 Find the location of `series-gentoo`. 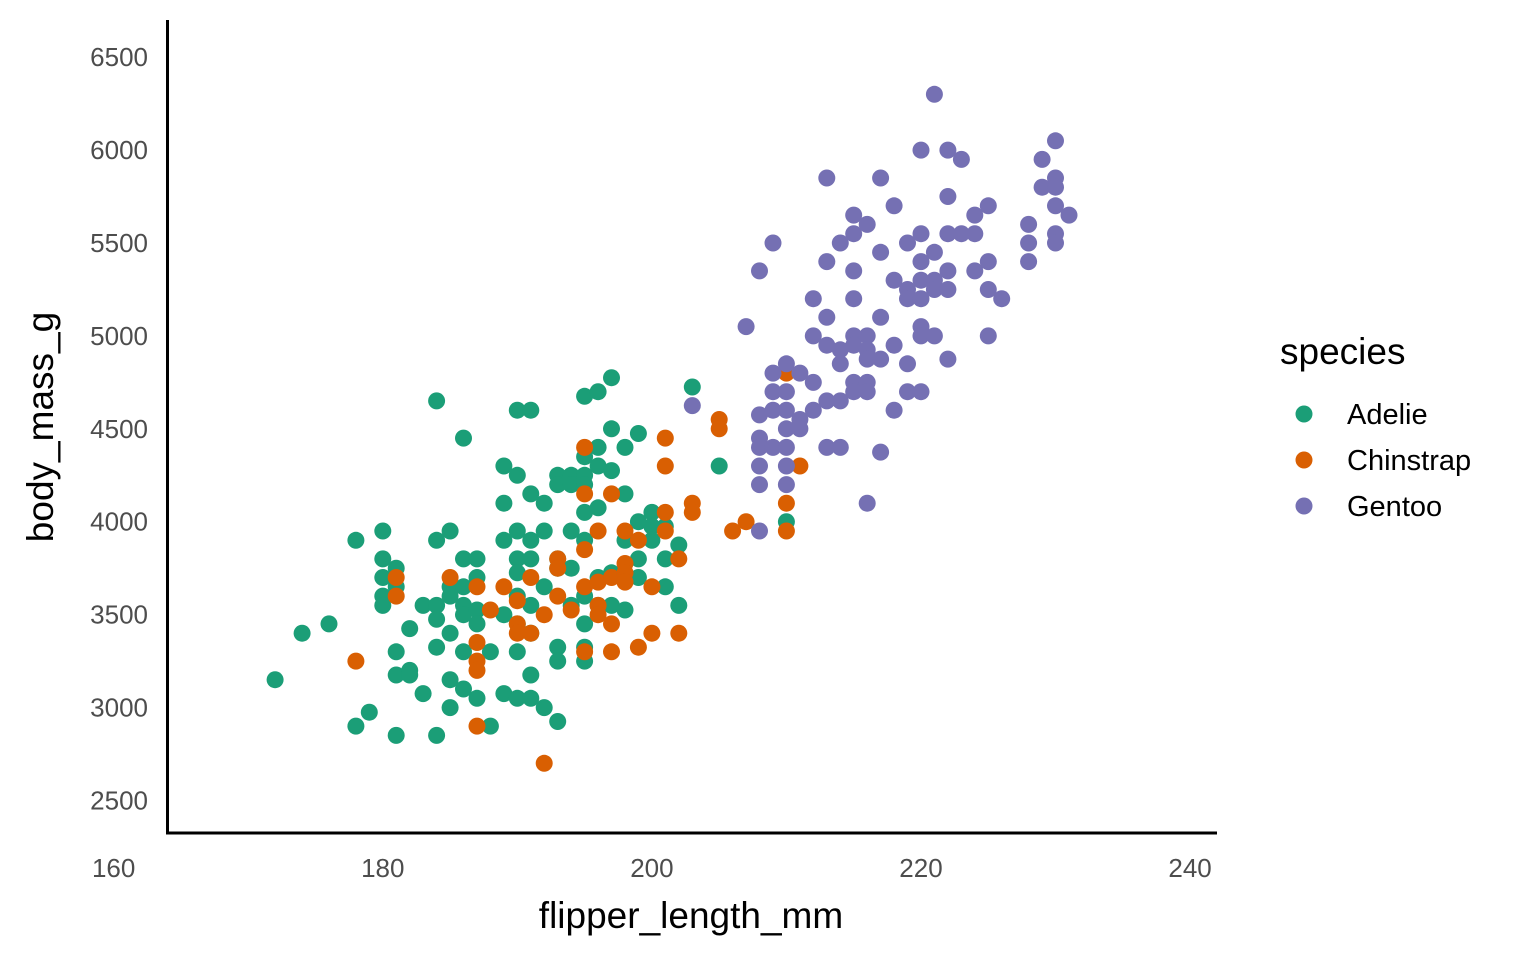

series-gentoo is located at coordinates (880, 312).